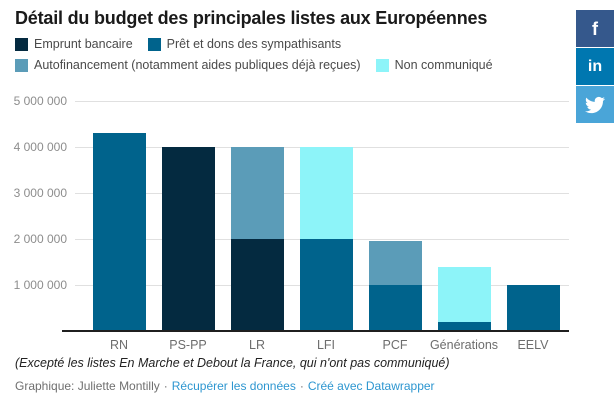  I want to click on facebook-share-button: f, so click(595, 28).